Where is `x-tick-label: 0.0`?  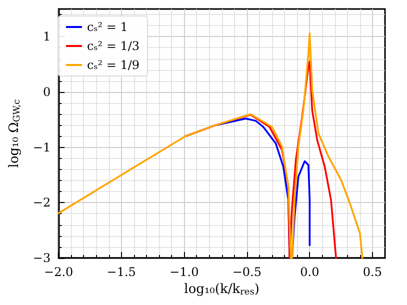 x-tick-label: 0.0 is located at coordinates (310, 272).